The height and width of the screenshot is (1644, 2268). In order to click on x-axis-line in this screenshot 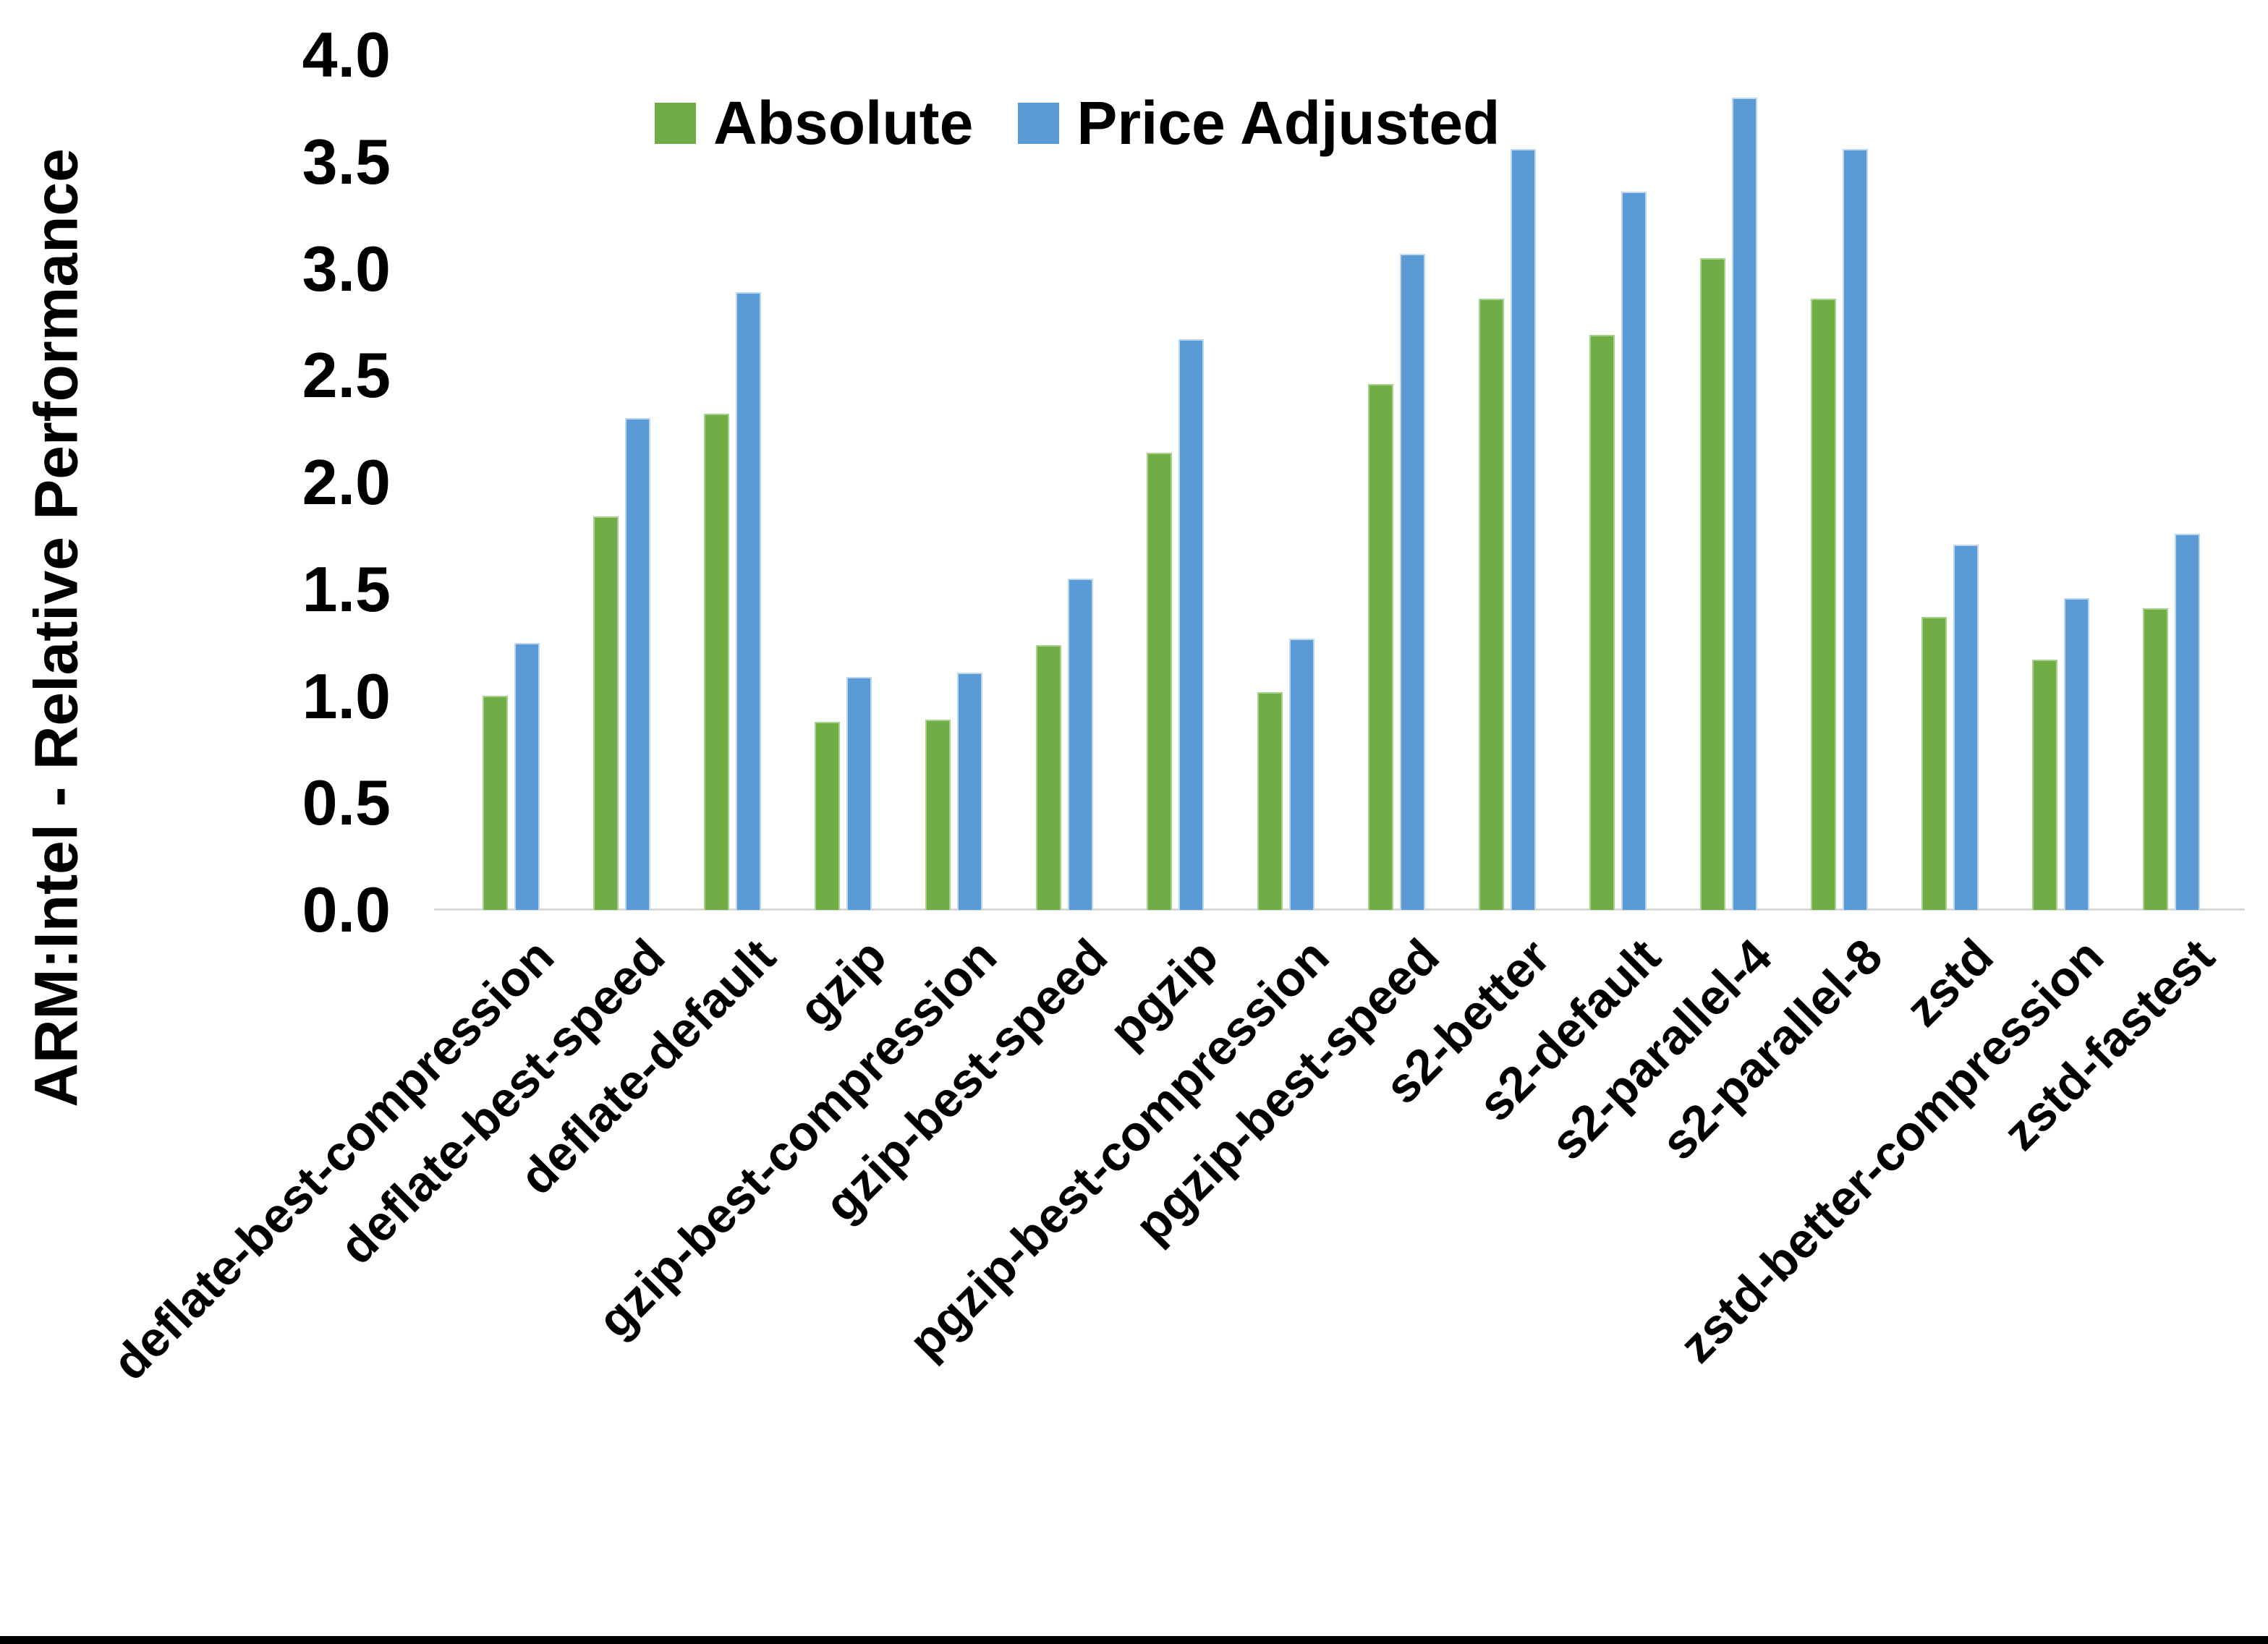, I will do `click(1339, 909)`.